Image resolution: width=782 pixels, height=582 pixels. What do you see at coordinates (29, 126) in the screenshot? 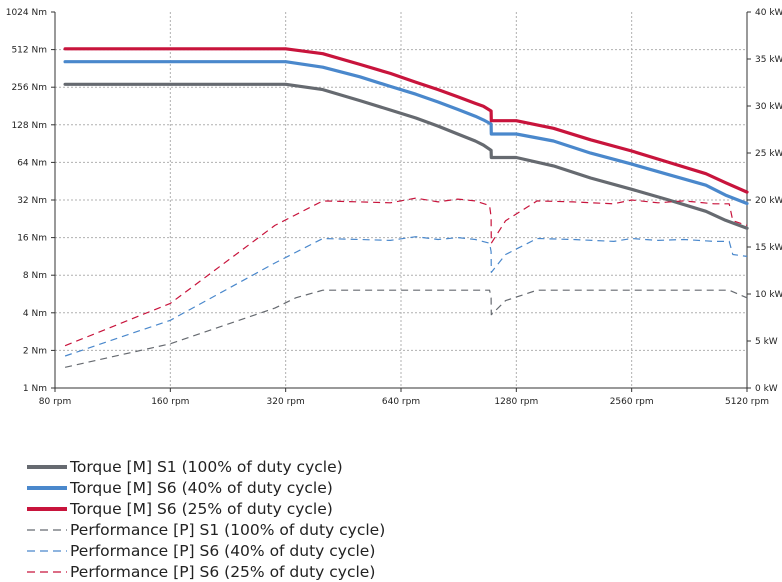
I see `y-left-tick-label: 128 Nm` at bounding box center [29, 126].